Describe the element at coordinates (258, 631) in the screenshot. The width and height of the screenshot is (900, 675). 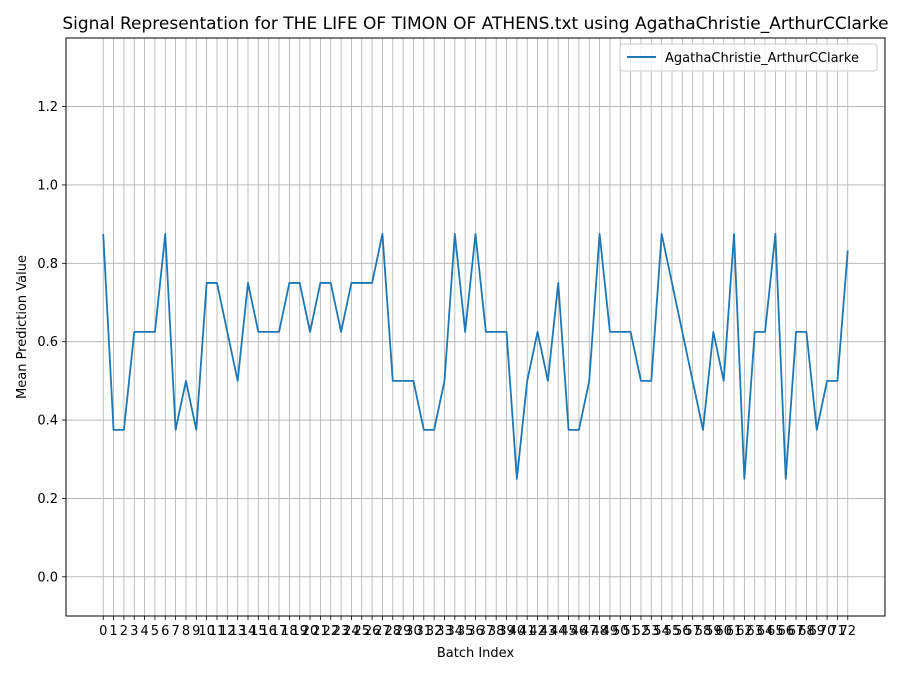
I see `x-tick-label: 15` at that location.